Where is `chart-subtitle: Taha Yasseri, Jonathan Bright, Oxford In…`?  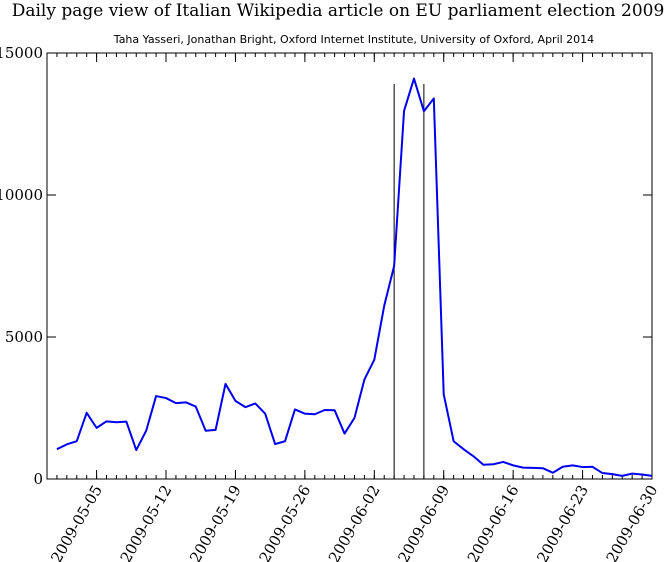
chart-subtitle: Taha Yasseri, Jonathan Bright, Oxford In… is located at coordinates (353, 39).